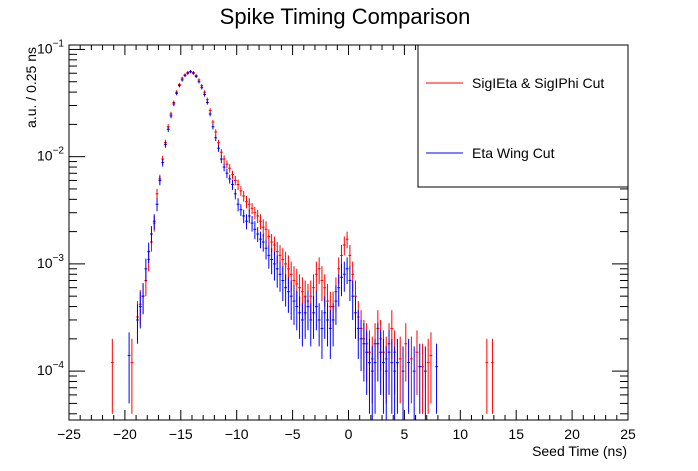 This screenshot has width=698, height=471. What do you see at coordinates (237, 434) in the screenshot?
I see `x-tick-label: −10` at bounding box center [237, 434].